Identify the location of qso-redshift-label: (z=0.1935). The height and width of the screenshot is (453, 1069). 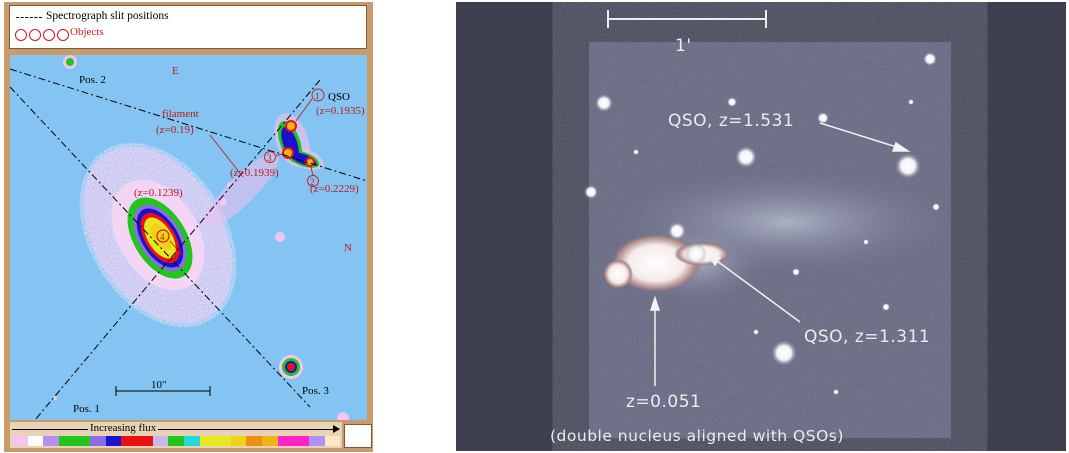
(340, 111).